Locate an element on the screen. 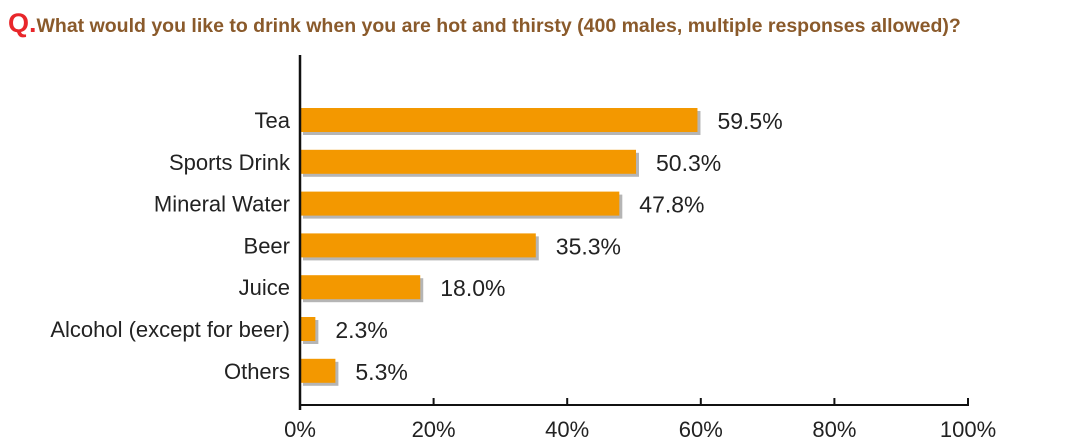 The width and height of the screenshot is (1079, 442). value-label: 18.0% is located at coordinates (472, 288).